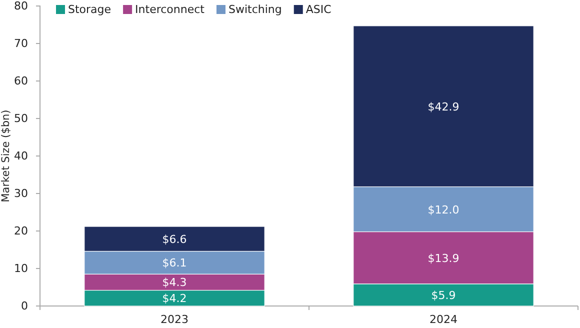 The height and width of the screenshot is (328, 580). I want to click on y-tick-label: 0, so click(24, 306).